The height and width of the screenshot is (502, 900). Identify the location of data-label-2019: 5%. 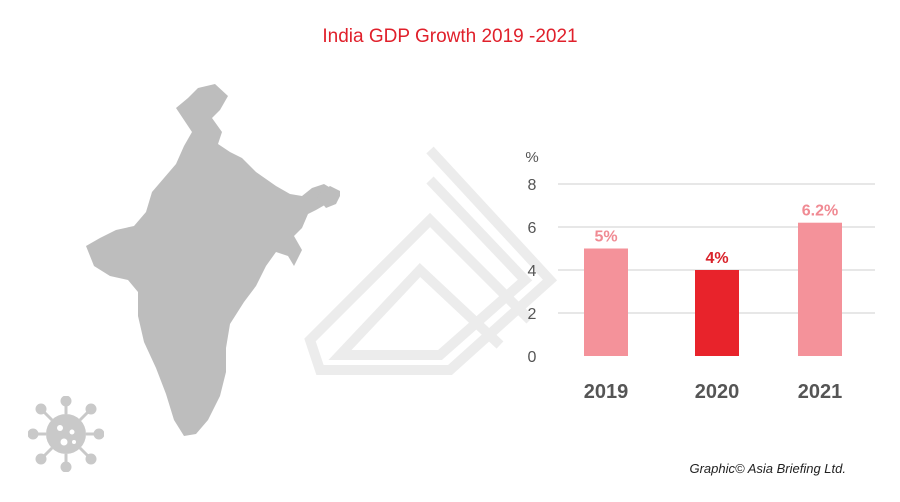
(605, 237).